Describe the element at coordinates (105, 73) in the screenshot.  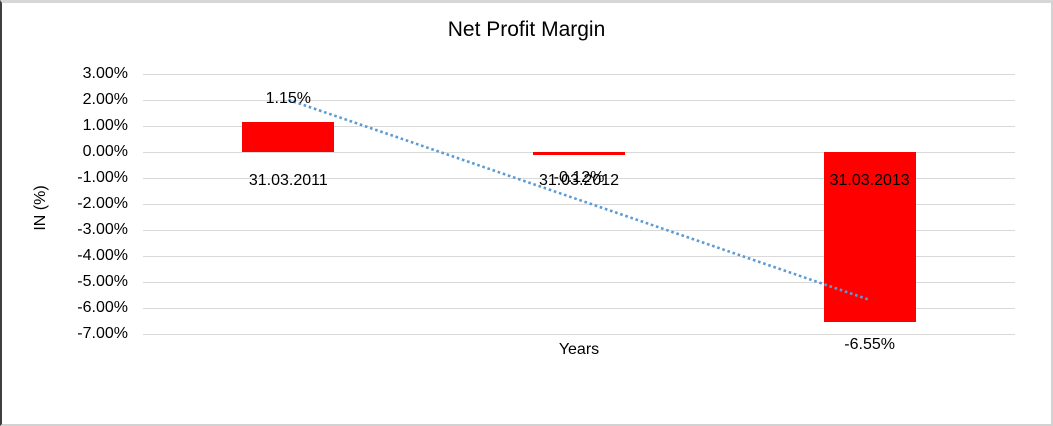
I see `y-axis-tick-label: 3.00%` at that location.